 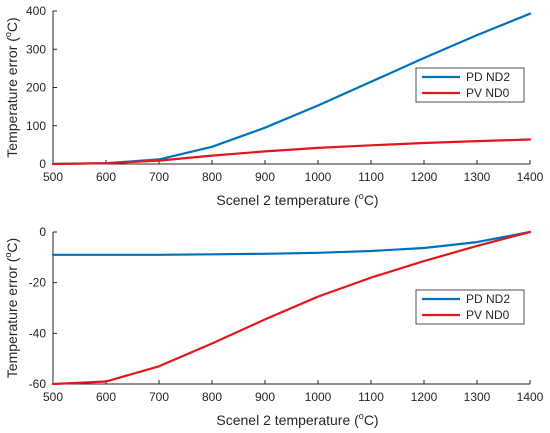 What do you see at coordinates (36, 49) in the screenshot?
I see `y-tick-label: 300` at bounding box center [36, 49].